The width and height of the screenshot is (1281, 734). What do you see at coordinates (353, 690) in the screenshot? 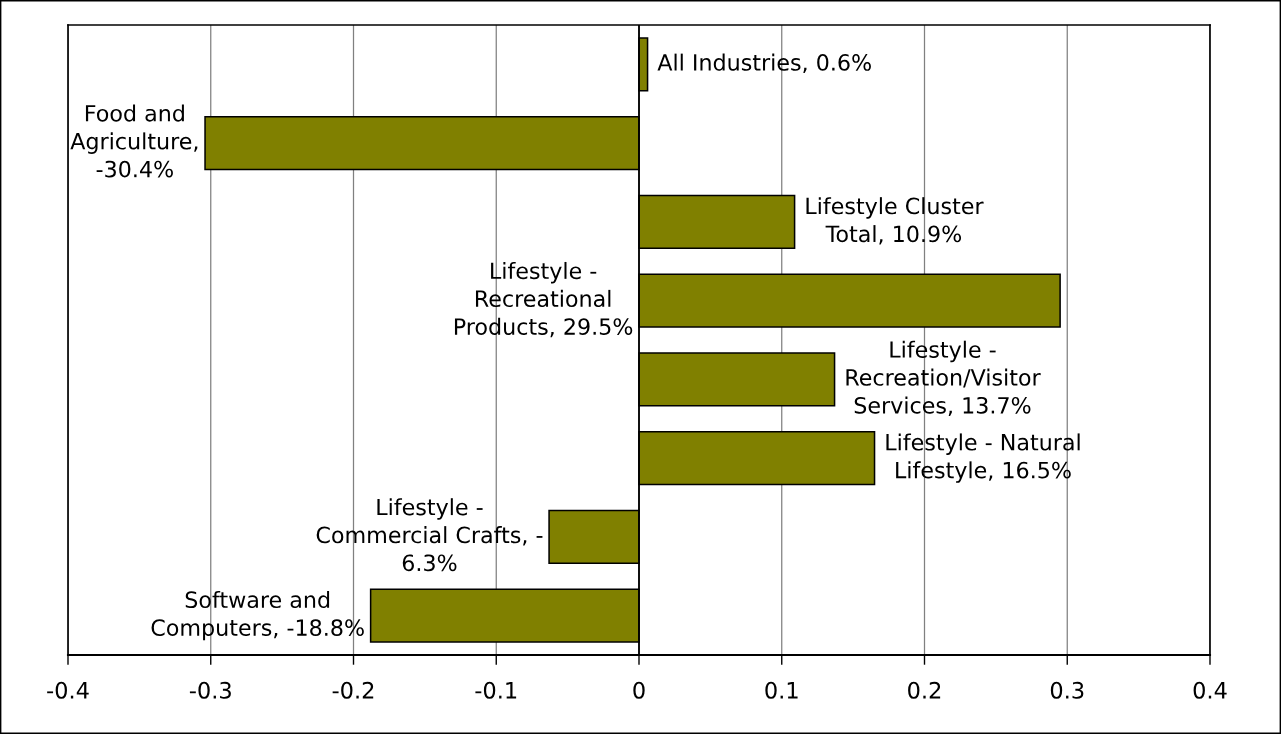
I see `x-tick-label: -0.2` at bounding box center [353, 690].